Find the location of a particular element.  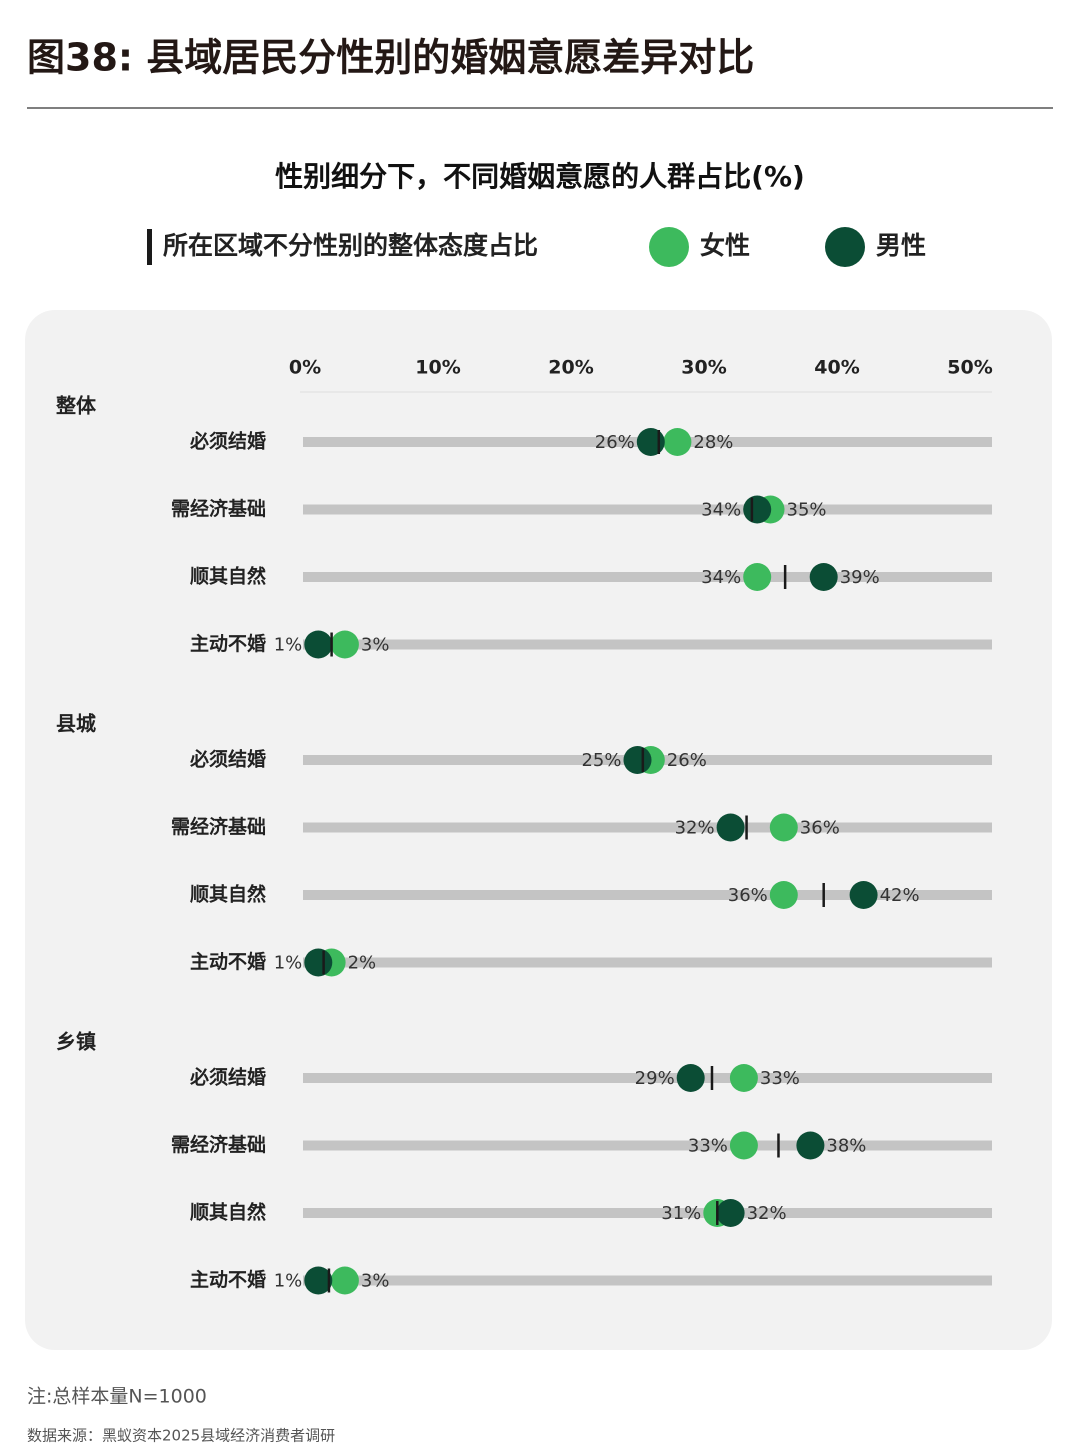

value-label: 2% is located at coordinates (362, 963).